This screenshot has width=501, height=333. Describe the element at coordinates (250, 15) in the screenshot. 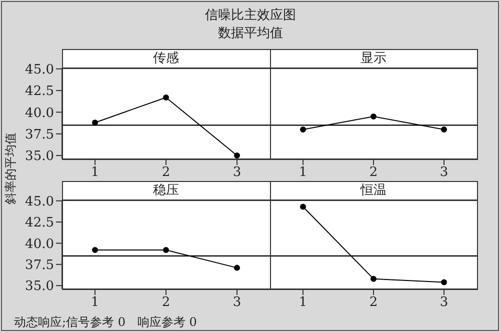

I see `text: 信噪比主效应图` at that location.